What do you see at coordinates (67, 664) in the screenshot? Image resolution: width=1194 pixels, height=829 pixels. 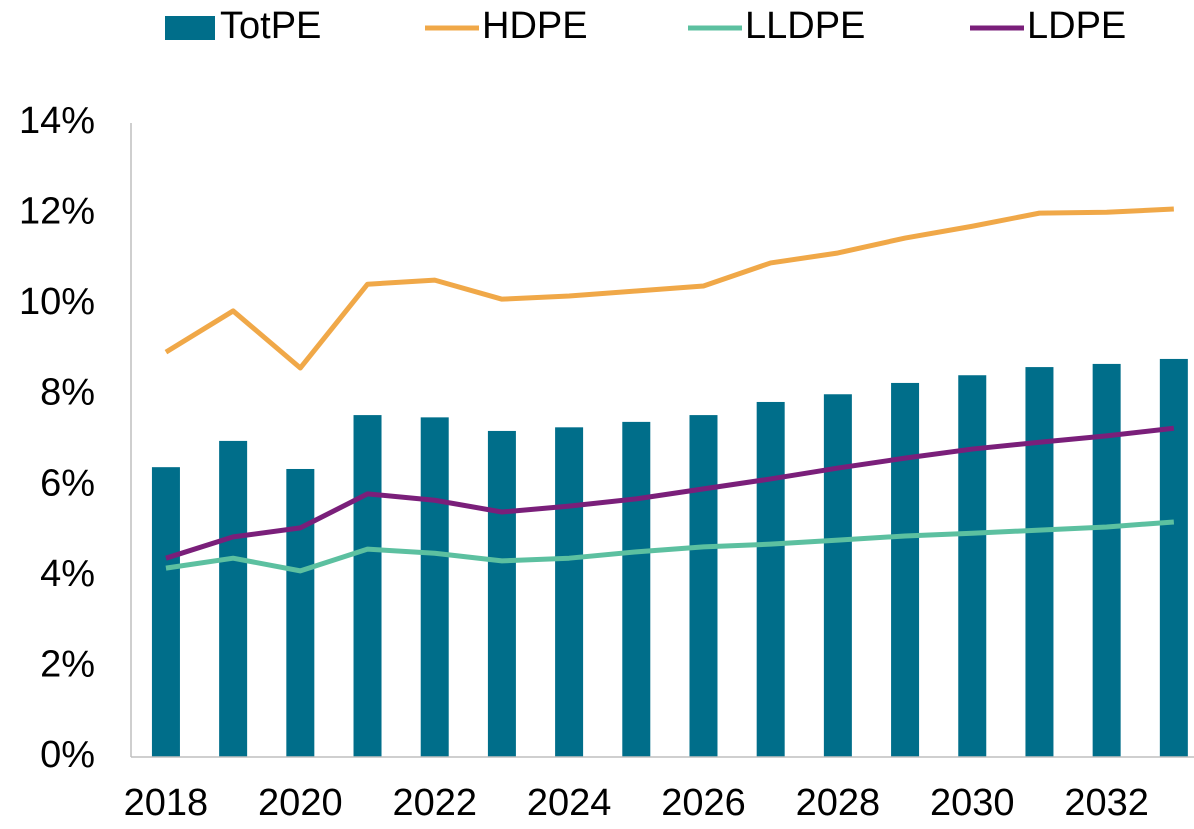 I see `y-tick-label: 2%` at bounding box center [67, 664].